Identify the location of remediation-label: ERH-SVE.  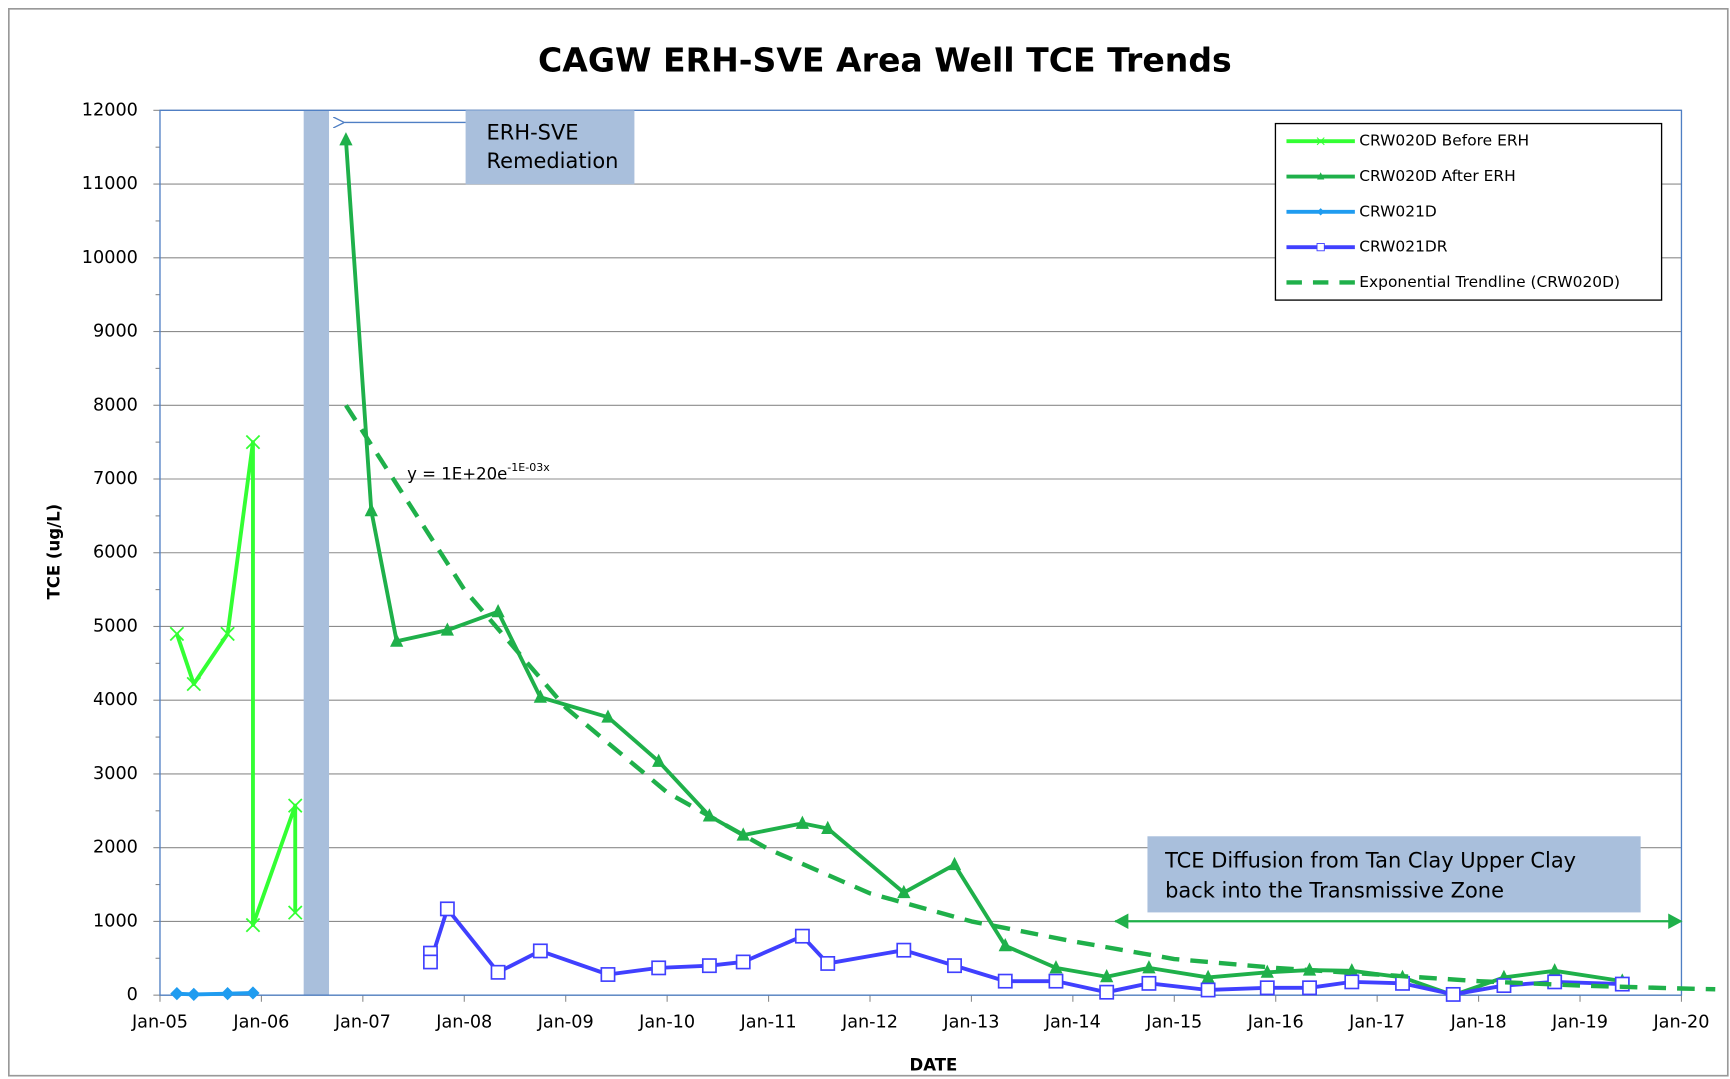
(533, 132).